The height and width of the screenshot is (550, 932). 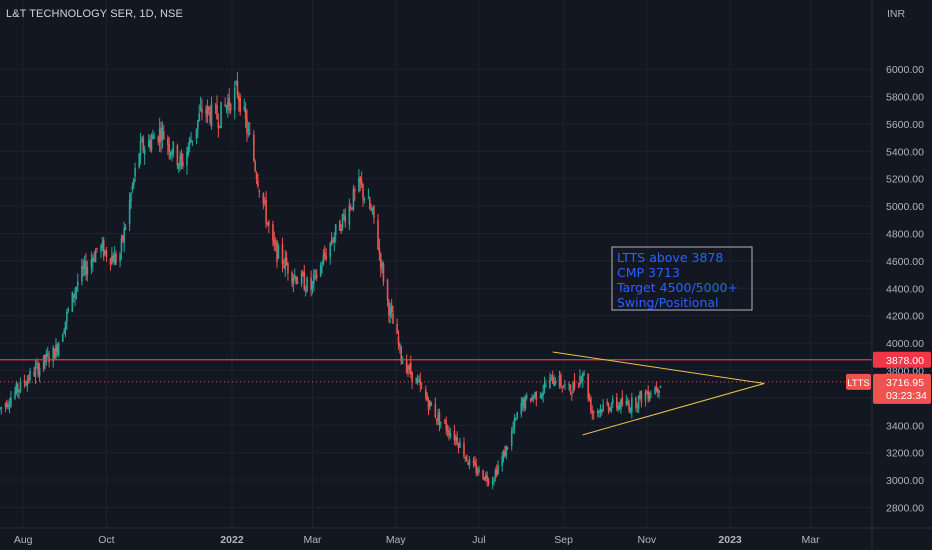 What do you see at coordinates (436, 393) in the screenshot?
I see `drawings` at bounding box center [436, 393].